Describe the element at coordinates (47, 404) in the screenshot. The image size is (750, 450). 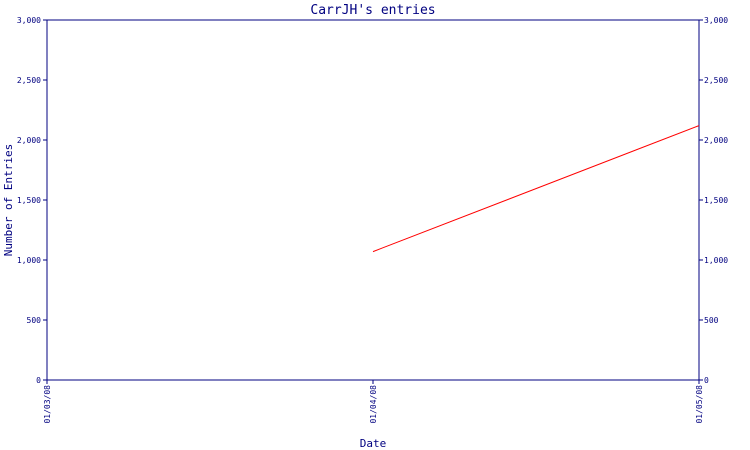
I see `x-tick-label: 01/03/08` at that location.